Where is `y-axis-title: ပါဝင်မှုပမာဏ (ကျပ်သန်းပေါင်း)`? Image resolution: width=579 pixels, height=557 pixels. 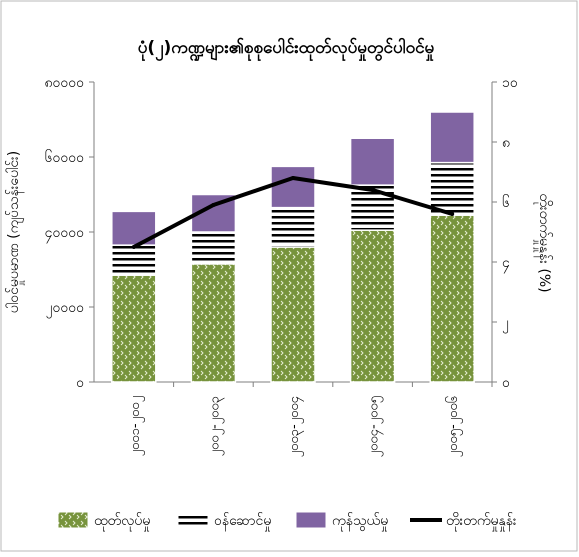
y-axis-title: ပါဝင်မှုပမာဏ (ကျပ်သန်းပေါင်း) is located at coordinates (15, 232).